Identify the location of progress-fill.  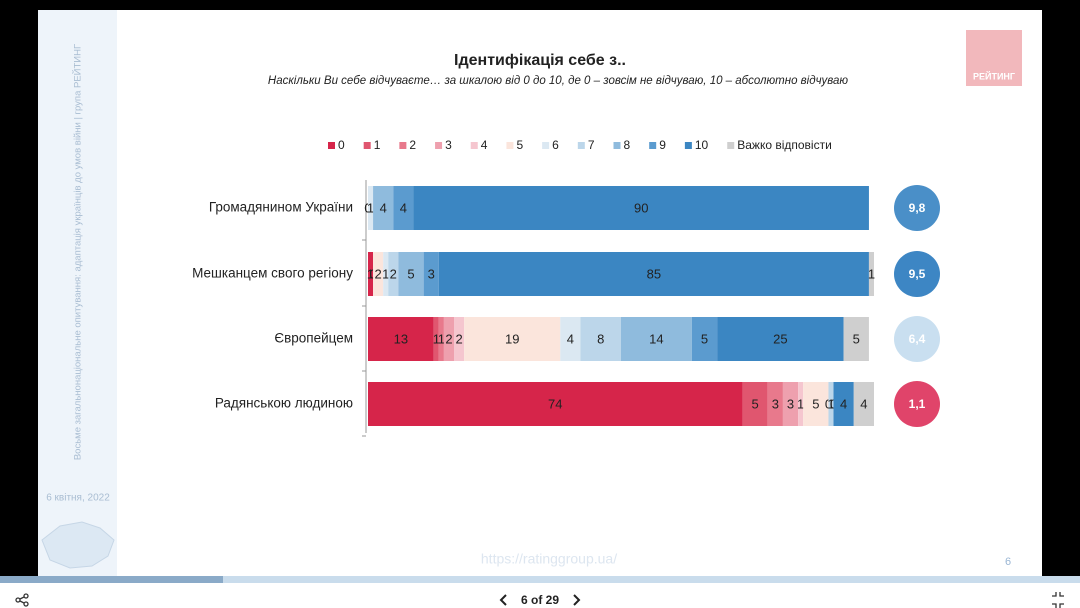
(111, 579).